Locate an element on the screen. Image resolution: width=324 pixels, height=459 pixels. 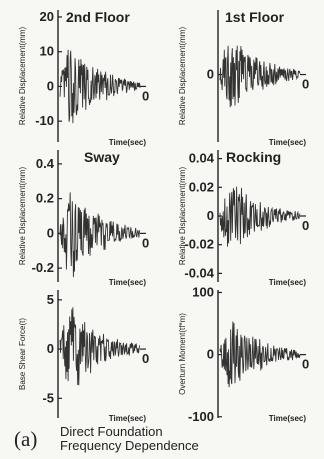
y-tick-label: 100 is located at coordinates (203, 291).